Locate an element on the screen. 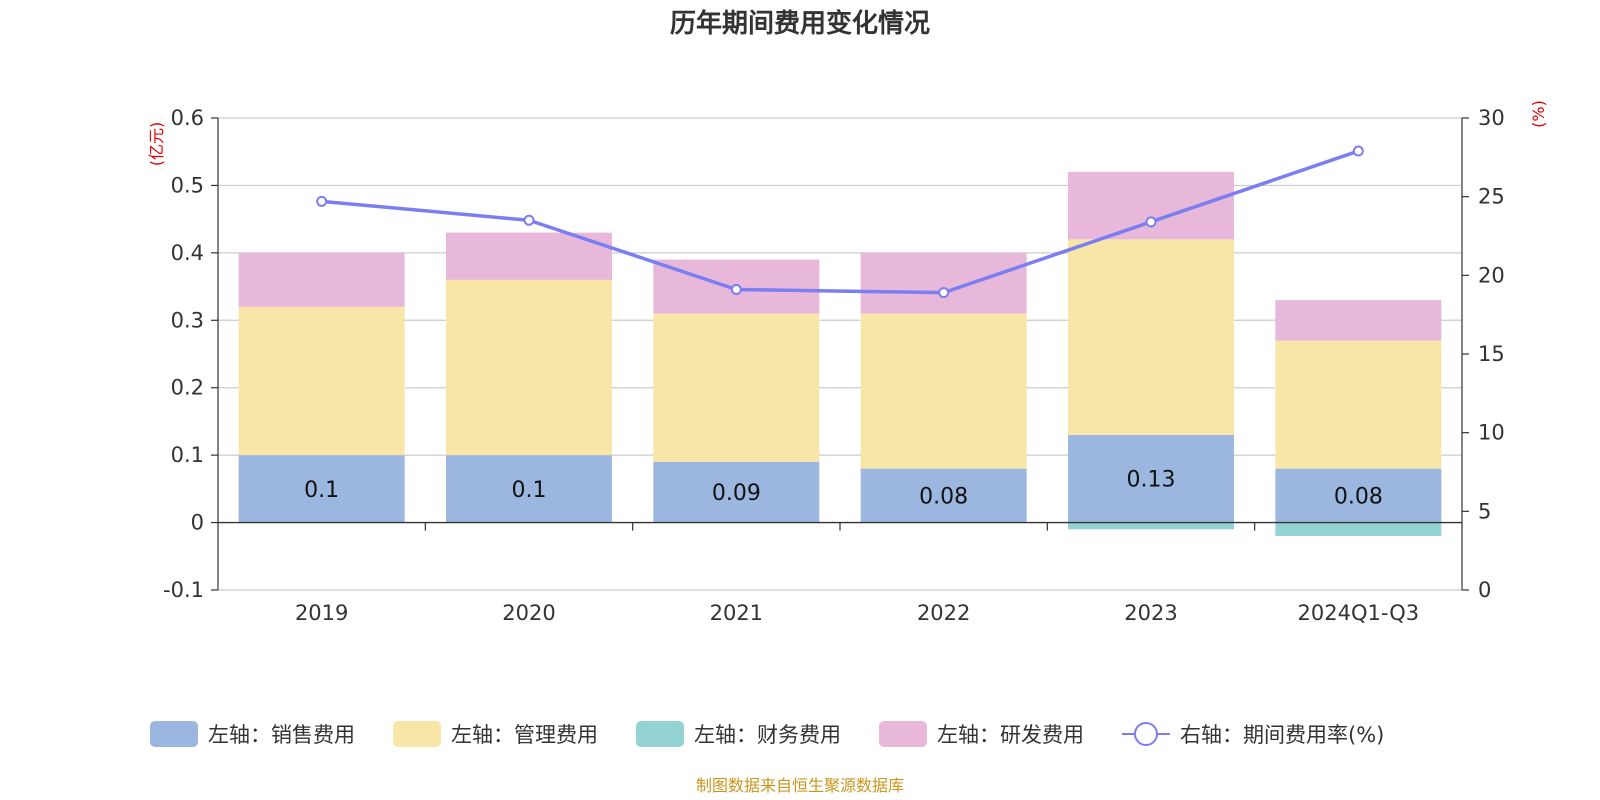  data-labels: 0.1 0.1 0.09 0.08 0.13 0.08 is located at coordinates (843, 489).